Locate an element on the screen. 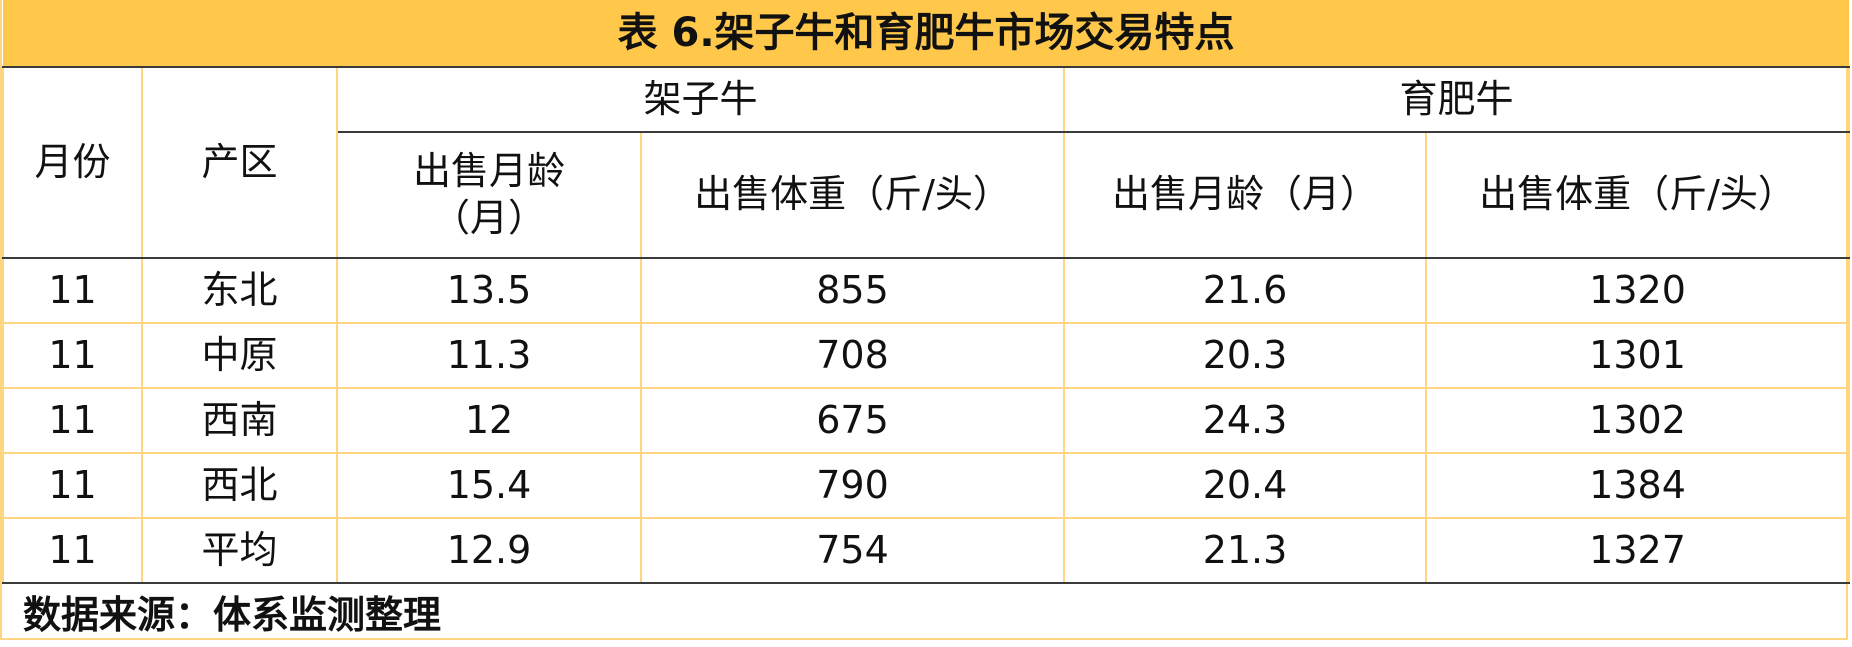 This screenshot has height=647, width=1852. cell-feeder-age: 11.3 is located at coordinates (489, 356).